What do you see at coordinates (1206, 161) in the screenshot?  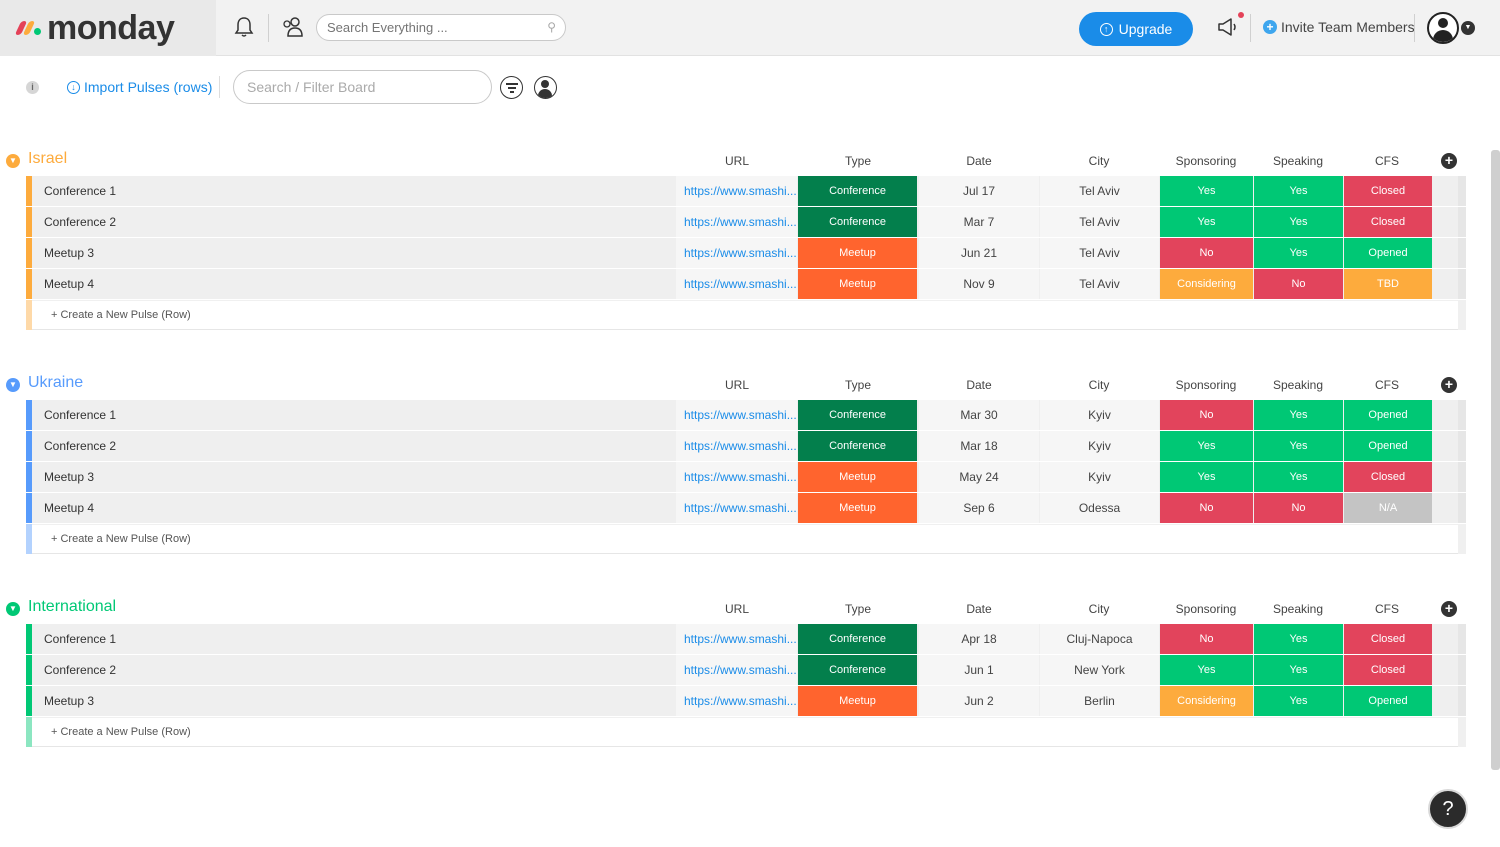 I see `column-header-sponsoring: Sponsoring` at bounding box center [1206, 161].